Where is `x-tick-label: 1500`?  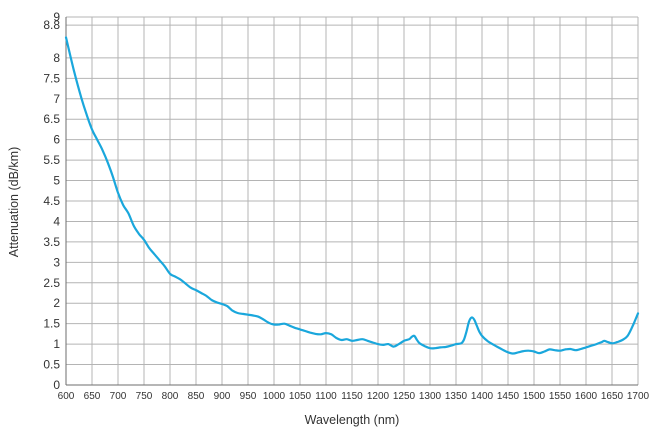 x-tick-label: 1500 is located at coordinates (534, 396).